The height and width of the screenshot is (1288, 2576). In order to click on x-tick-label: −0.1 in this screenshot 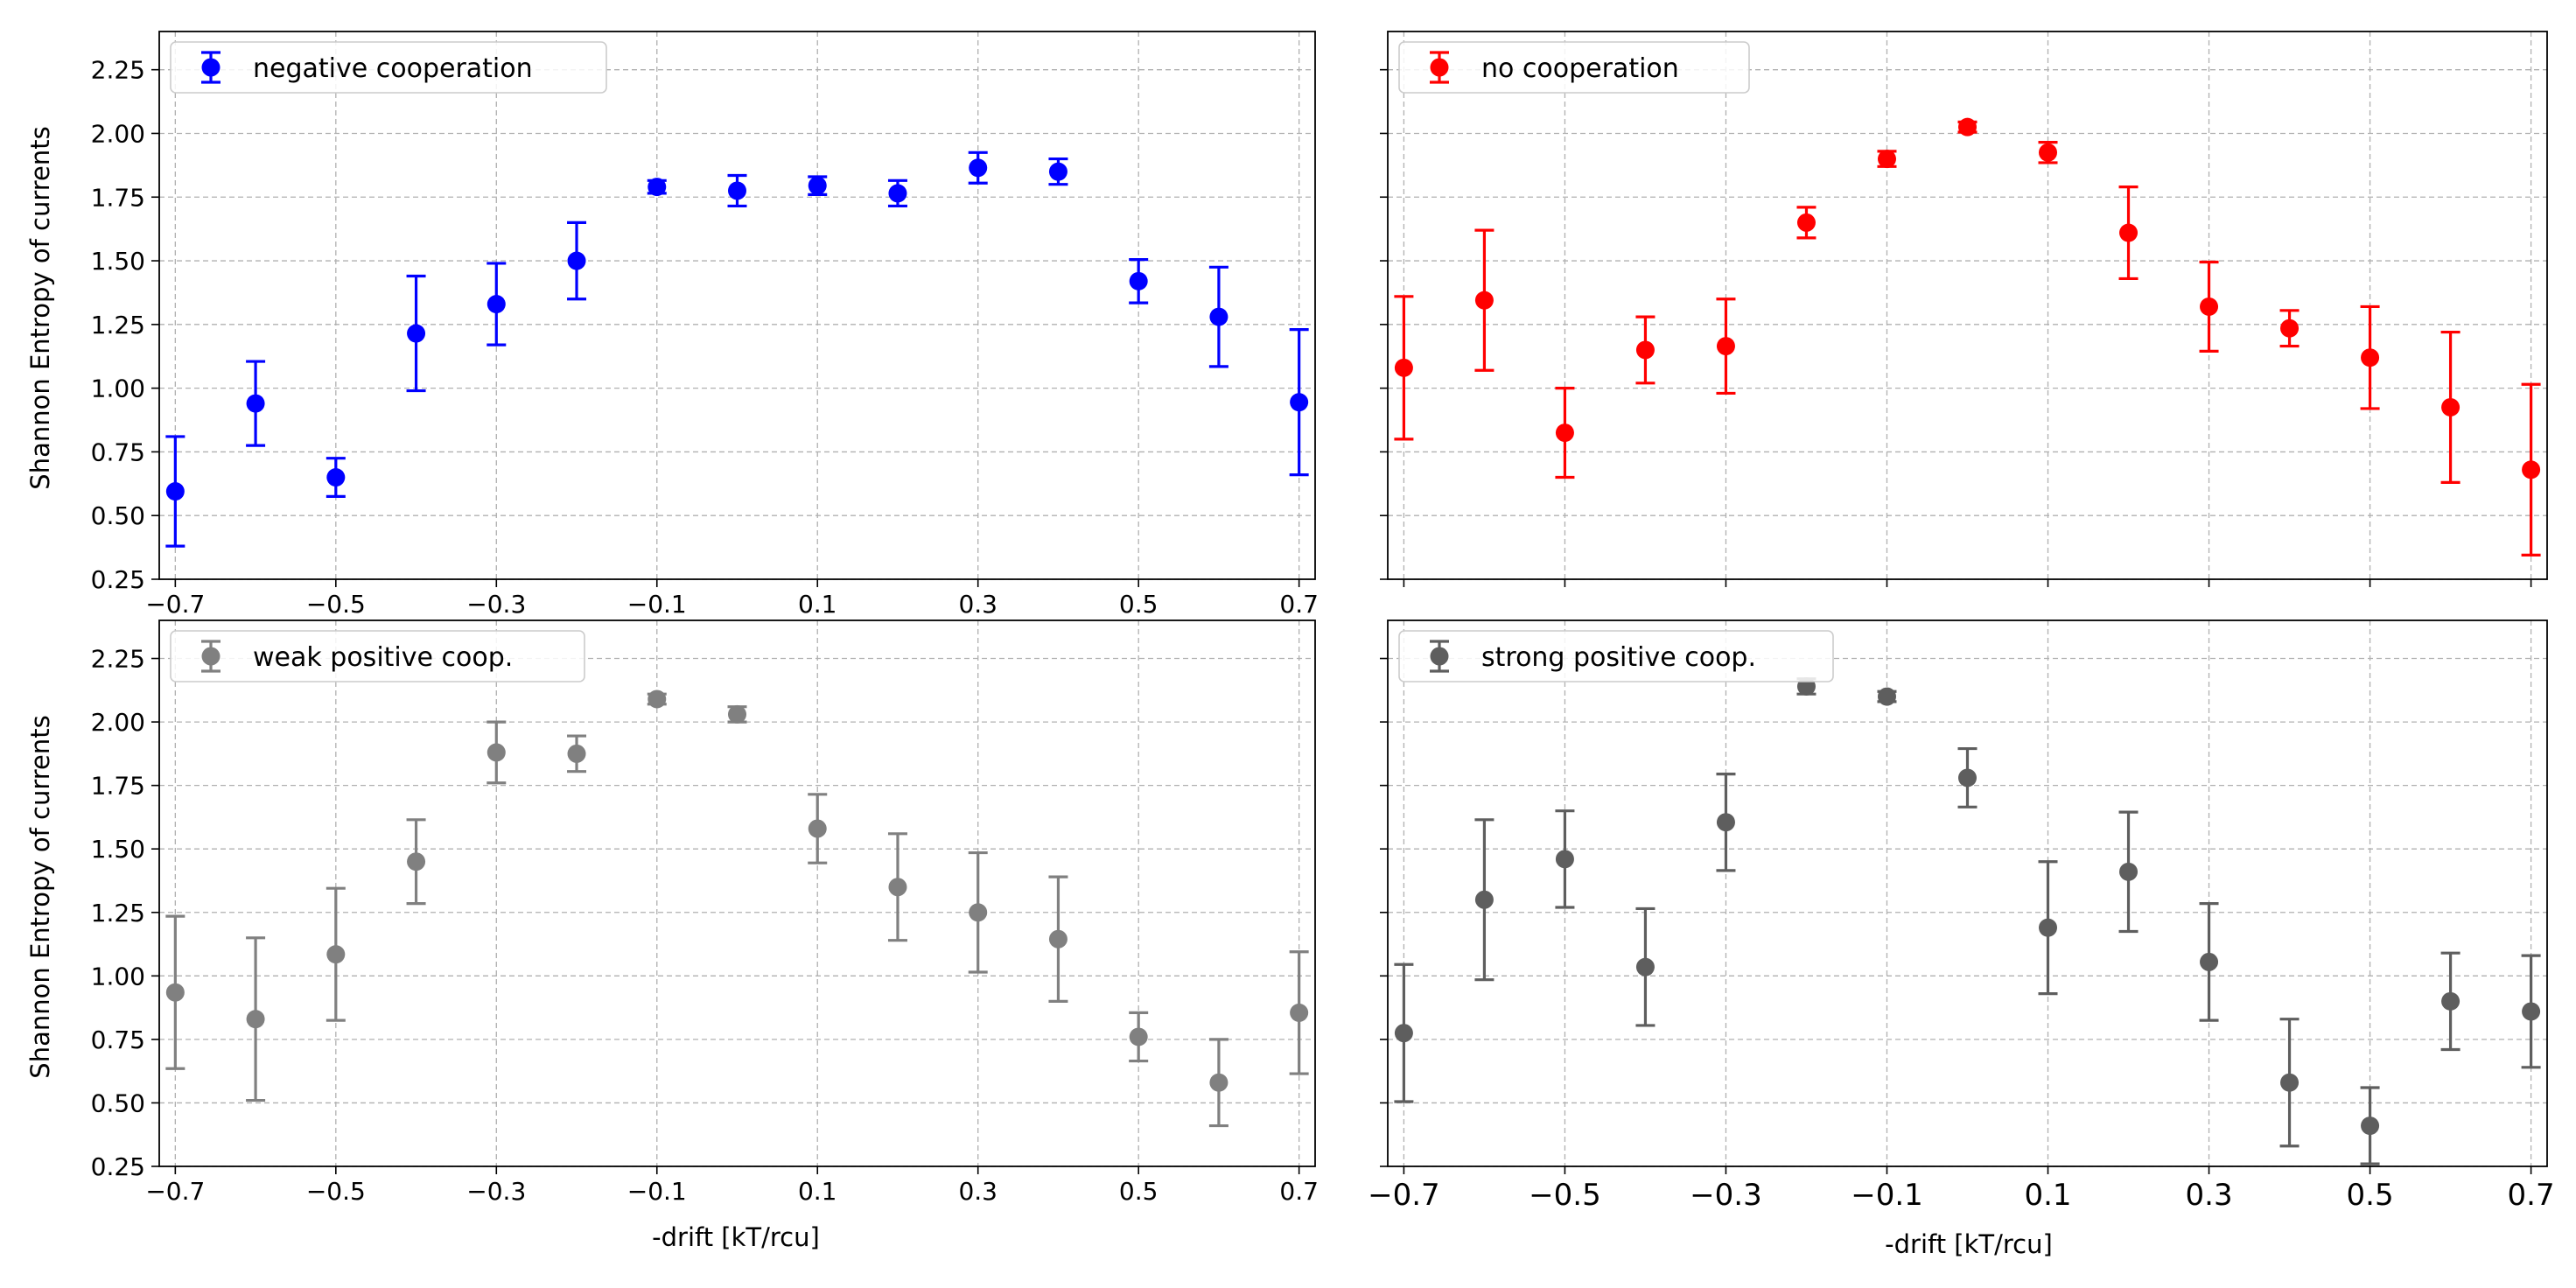, I will do `click(1887, 1195)`.